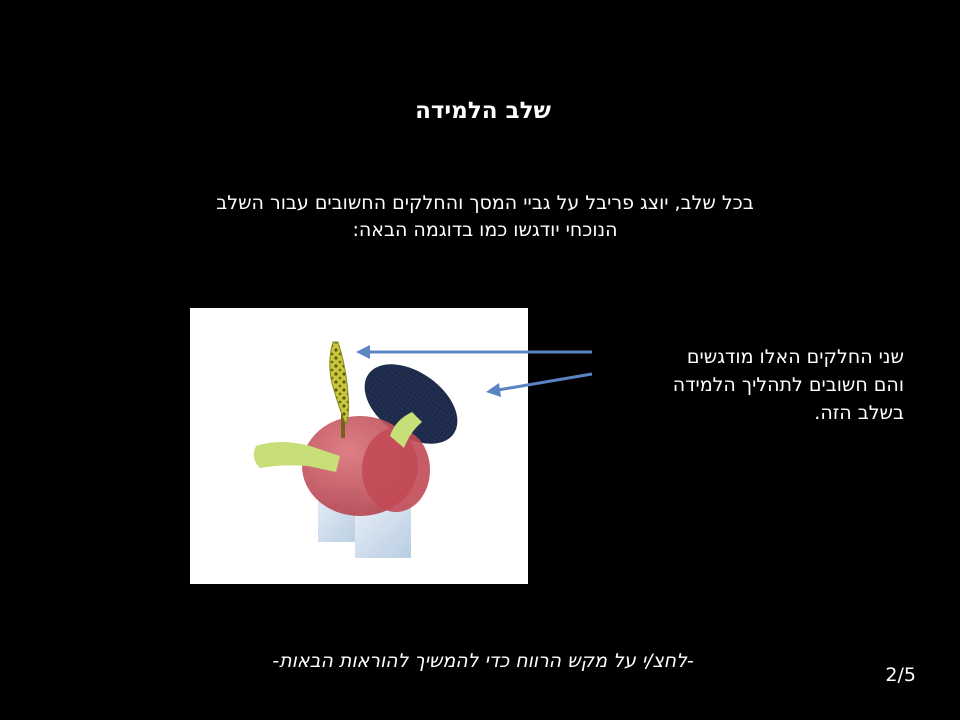 Image resolution: width=960 pixels, height=720 pixels. Describe the element at coordinates (296, 457) in the screenshot. I see `arm-left` at that location.